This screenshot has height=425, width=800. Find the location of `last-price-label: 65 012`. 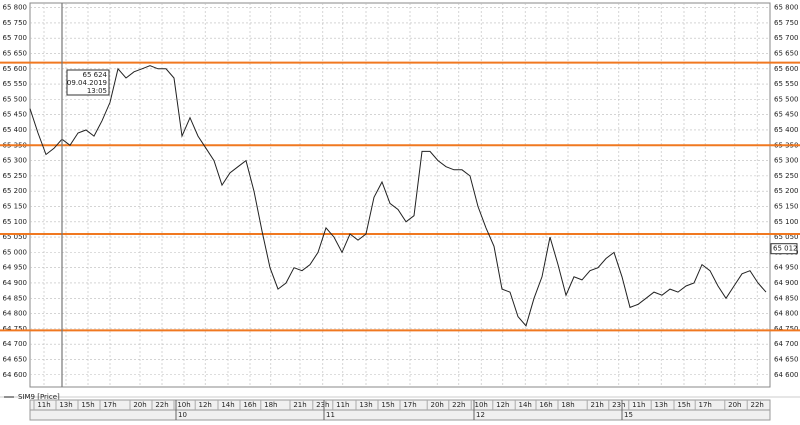

last-price-label: 65 012 is located at coordinates (785, 249).